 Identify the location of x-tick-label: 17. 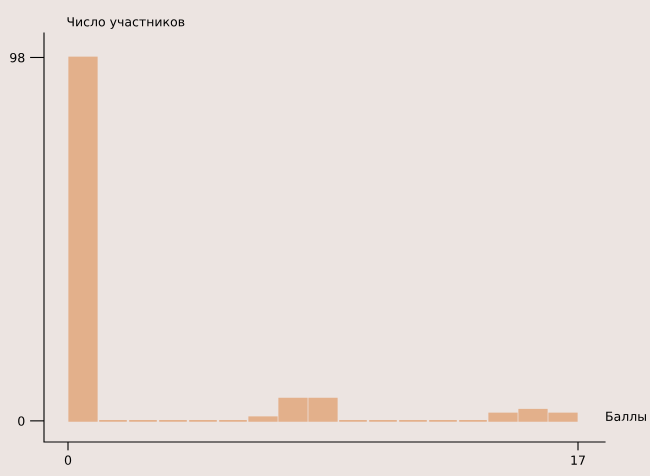
(578, 460).